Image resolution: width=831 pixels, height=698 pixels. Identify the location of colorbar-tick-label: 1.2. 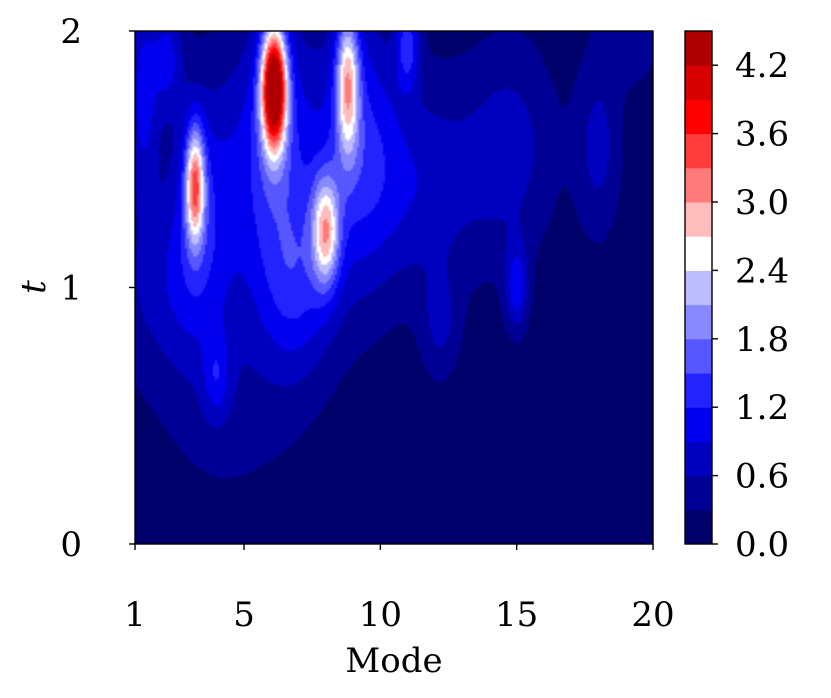
(762, 408).